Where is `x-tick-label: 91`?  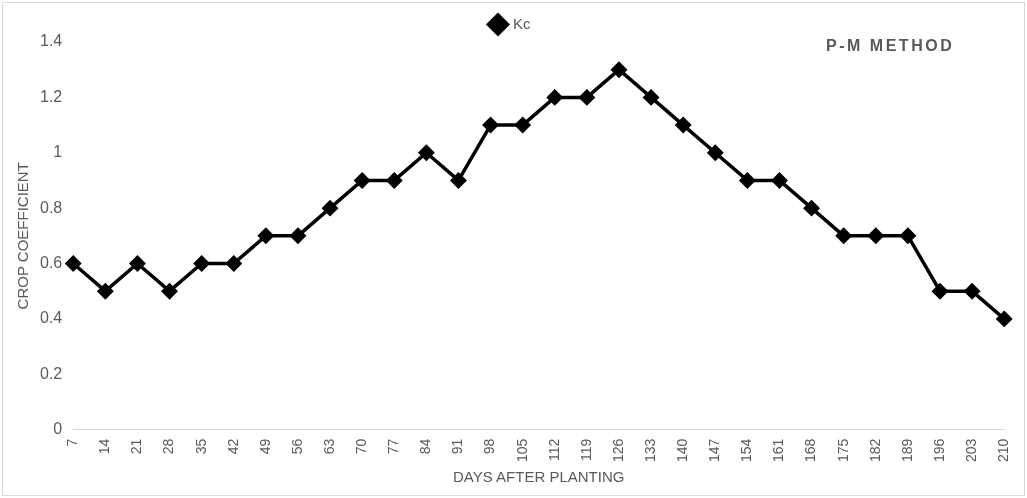
x-tick-label: 91 is located at coordinates (457, 446).